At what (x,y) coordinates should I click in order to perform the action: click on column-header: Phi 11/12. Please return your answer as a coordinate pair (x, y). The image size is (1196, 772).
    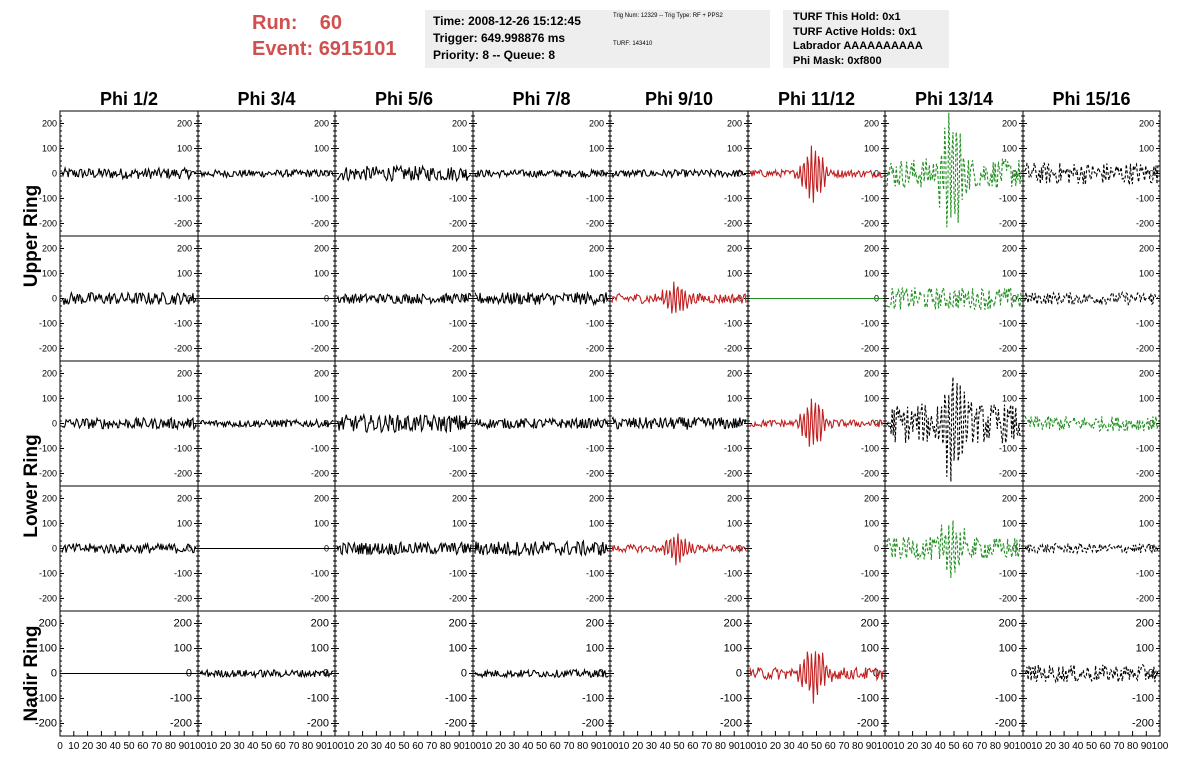
    Looking at the image, I should click on (816, 99).